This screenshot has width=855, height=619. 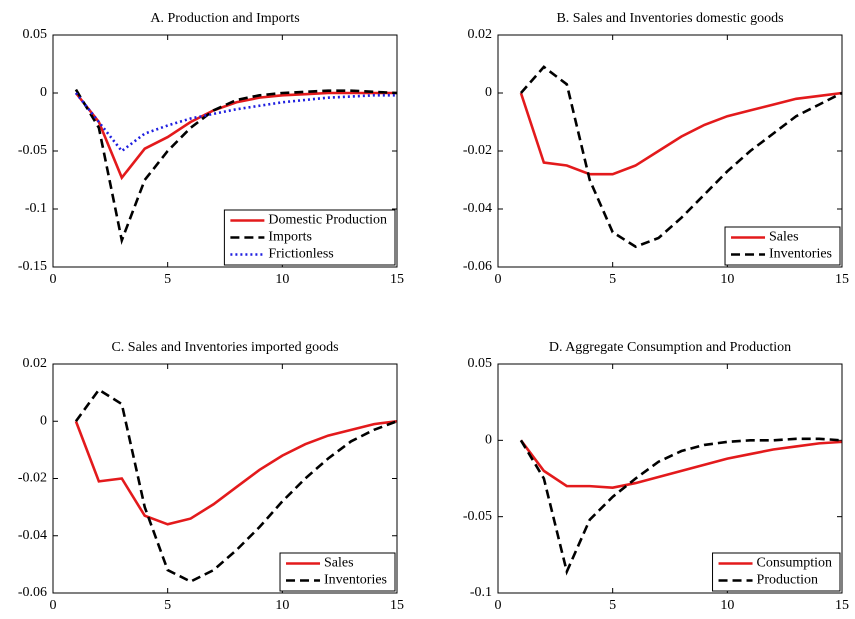 I want to click on legend-label: Frictionless, so click(x=300, y=254).